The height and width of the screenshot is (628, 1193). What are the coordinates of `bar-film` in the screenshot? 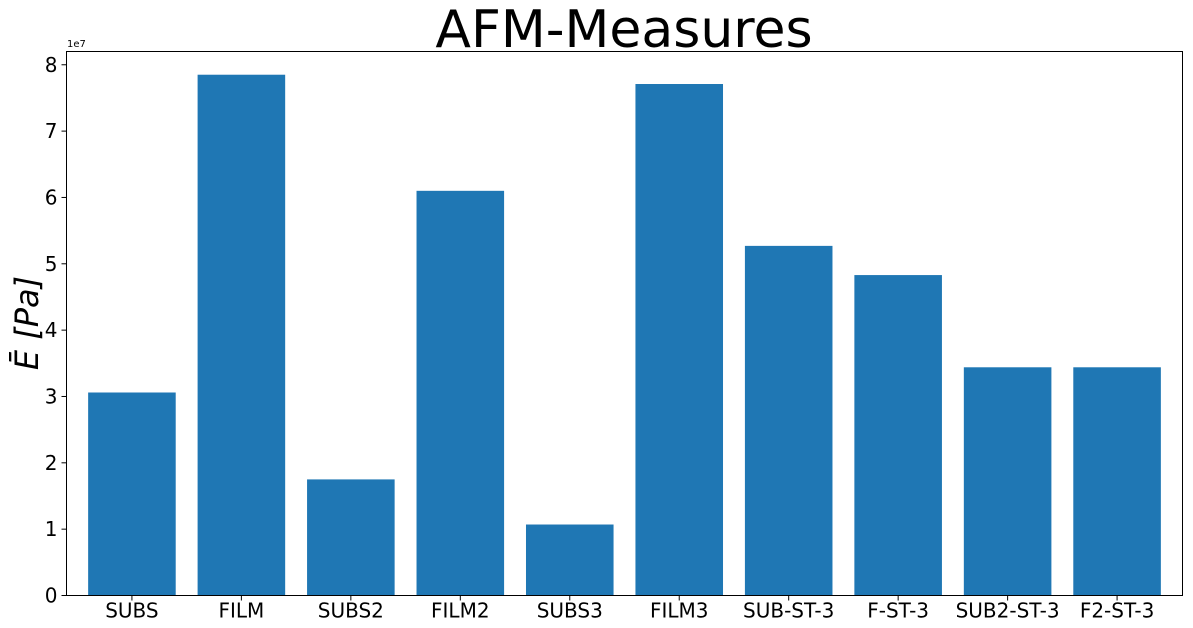 It's located at (241, 335).